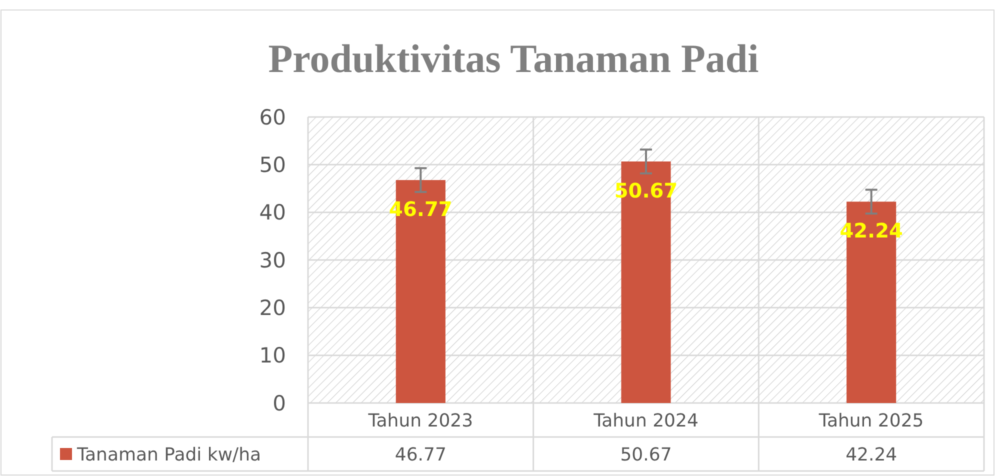  What do you see at coordinates (420, 455) in the screenshot?
I see `text: 46.77` at bounding box center [420, 455].